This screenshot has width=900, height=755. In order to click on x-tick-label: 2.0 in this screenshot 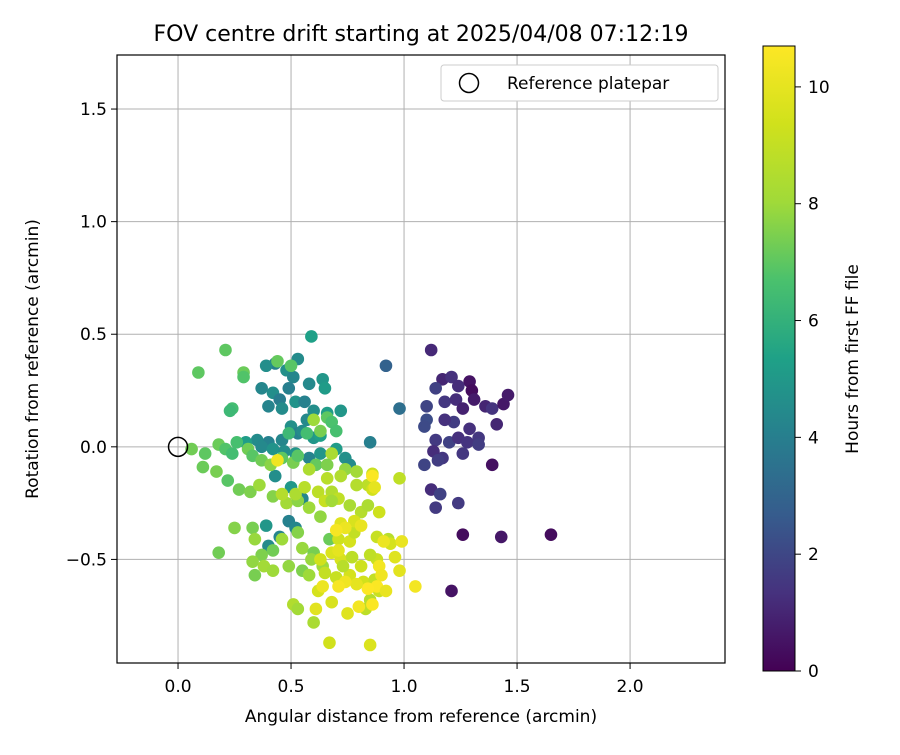, I will do `click(630, 687)`.